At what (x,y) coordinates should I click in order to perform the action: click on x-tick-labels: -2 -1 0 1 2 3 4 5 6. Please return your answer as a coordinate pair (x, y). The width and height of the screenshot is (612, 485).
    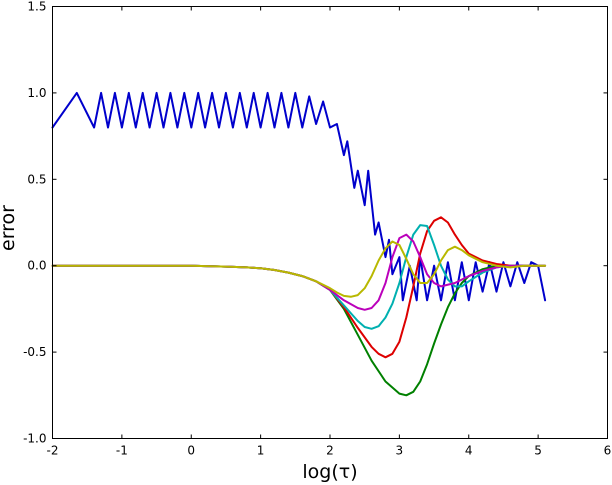
    Looking at the image, I should click on (329, 451).